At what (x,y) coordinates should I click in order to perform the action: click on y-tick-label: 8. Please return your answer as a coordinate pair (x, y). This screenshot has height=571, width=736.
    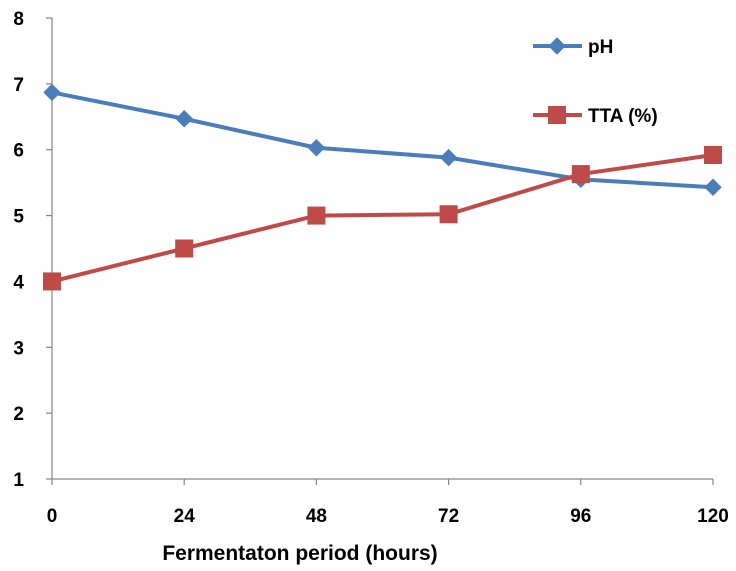
    Looking at the image, I should click on (18, 19).